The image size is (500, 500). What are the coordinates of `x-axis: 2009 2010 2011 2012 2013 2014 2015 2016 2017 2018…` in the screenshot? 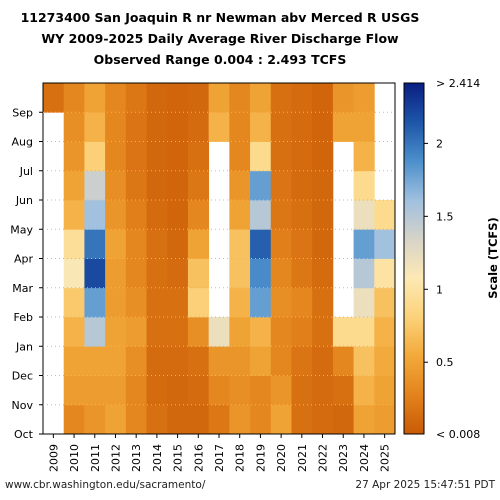 It's located at (219, 453).